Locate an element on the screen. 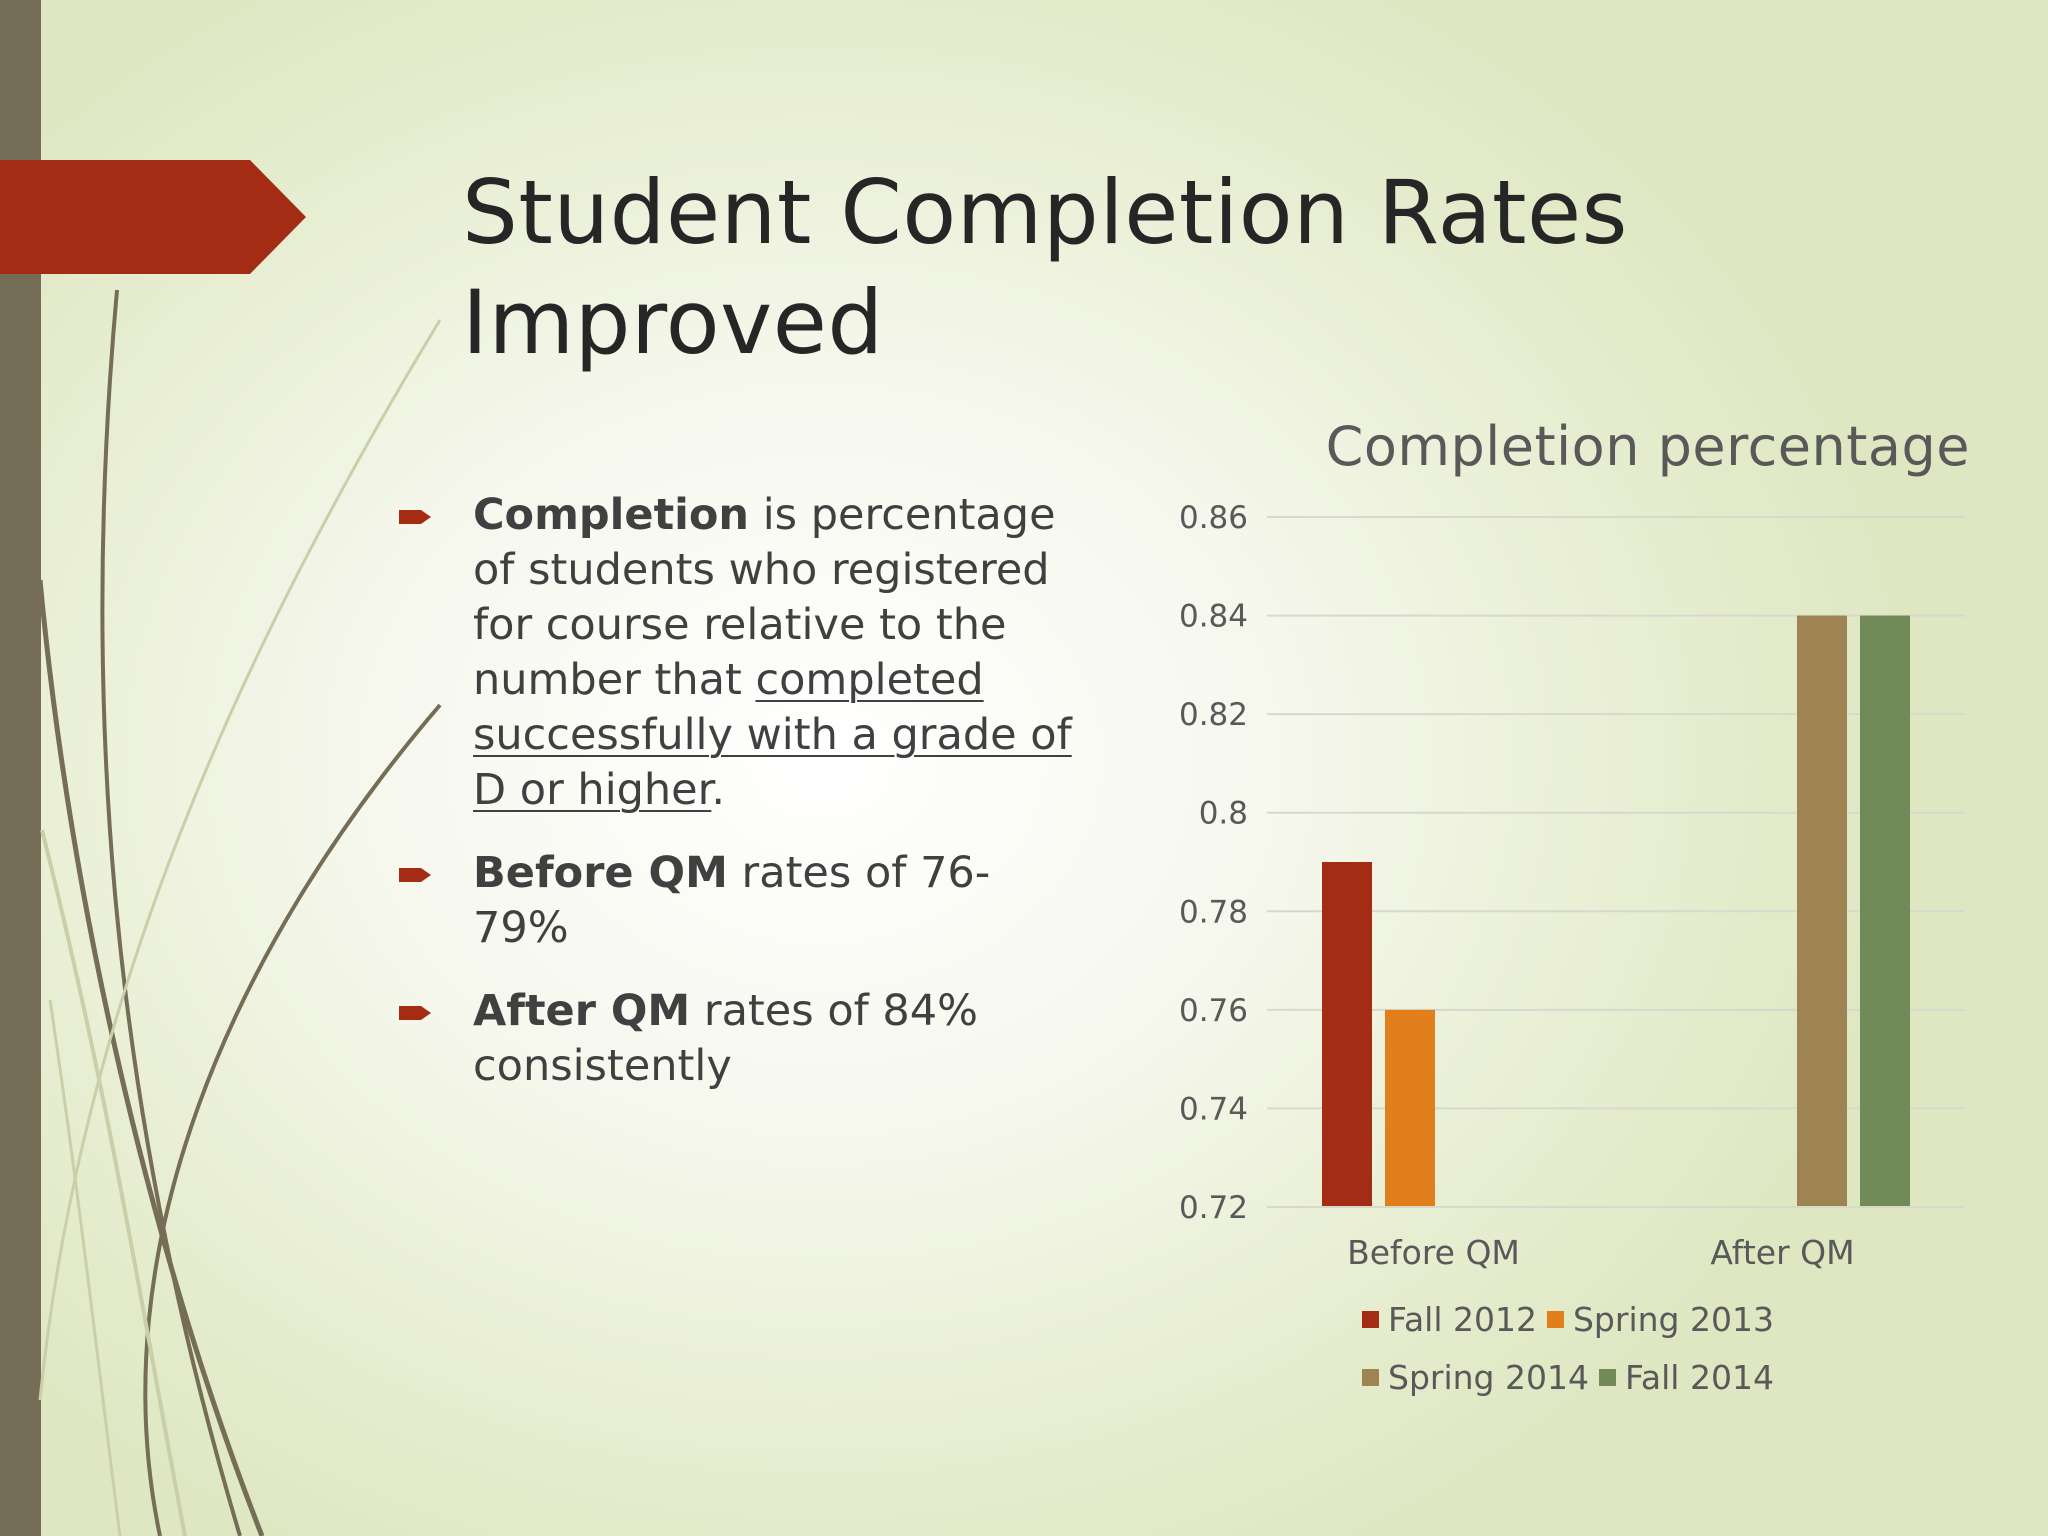  legend-entry: Fall 2014 is located at coordinates (1686, 1377).